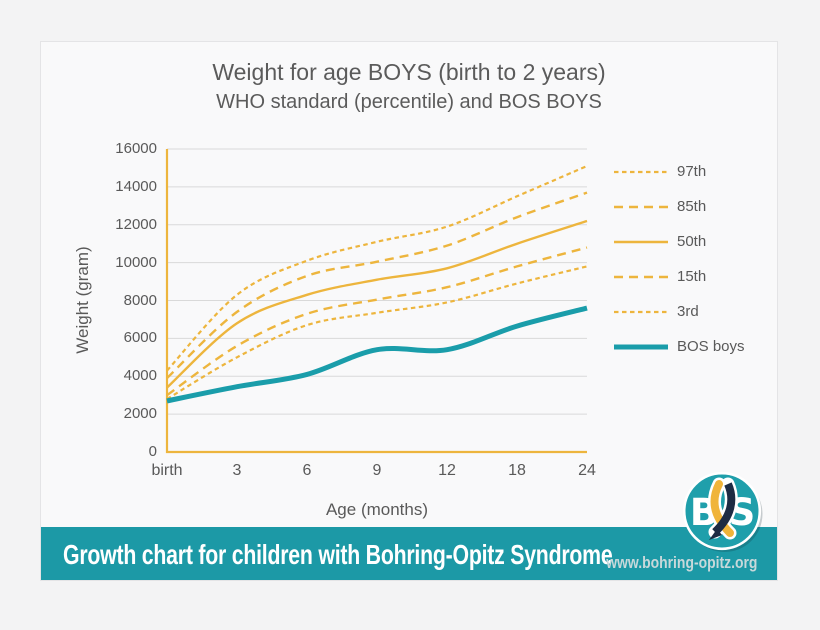 This screenshot has height=630, width=820. I want to click on series-3rd, so click(377, 332).